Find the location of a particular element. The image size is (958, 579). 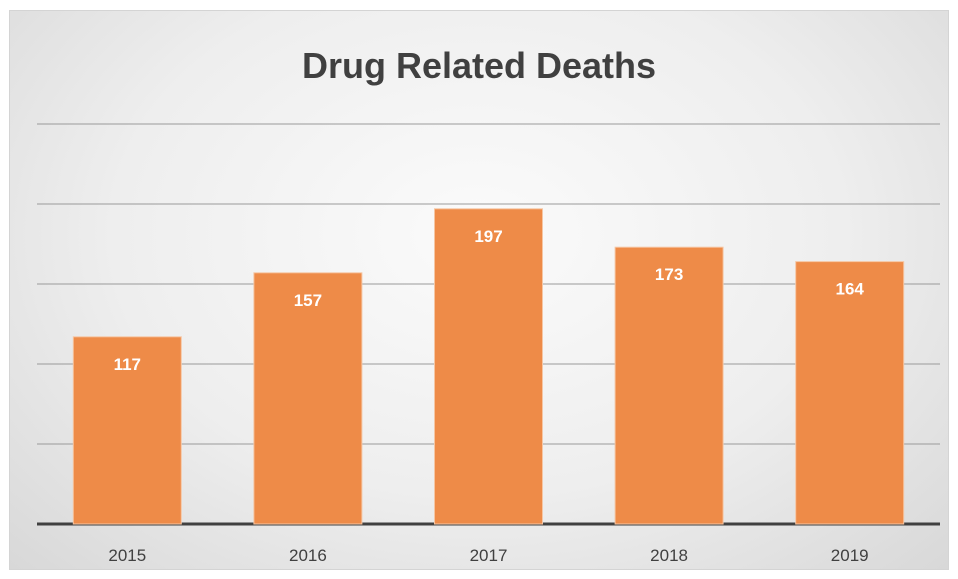

bar-2015 is located at coordinates (127, 430).